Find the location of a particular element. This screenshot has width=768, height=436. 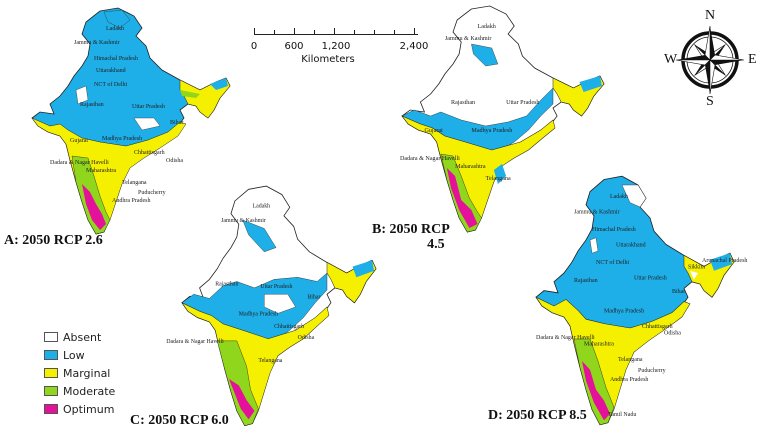

compass-north: N is located at coordinates (710, 15).